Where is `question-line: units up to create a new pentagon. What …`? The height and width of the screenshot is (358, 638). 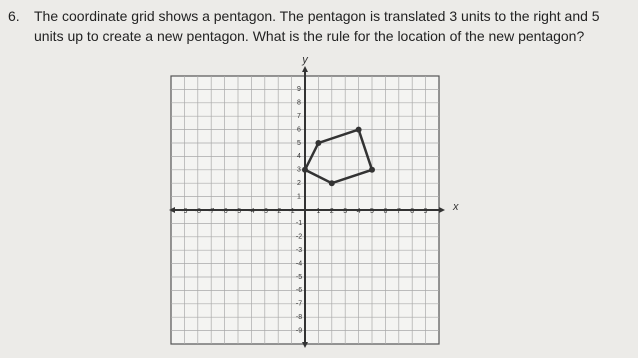 question-line: units up to create a new pentagon. What … is located at coordinates (309, 36).